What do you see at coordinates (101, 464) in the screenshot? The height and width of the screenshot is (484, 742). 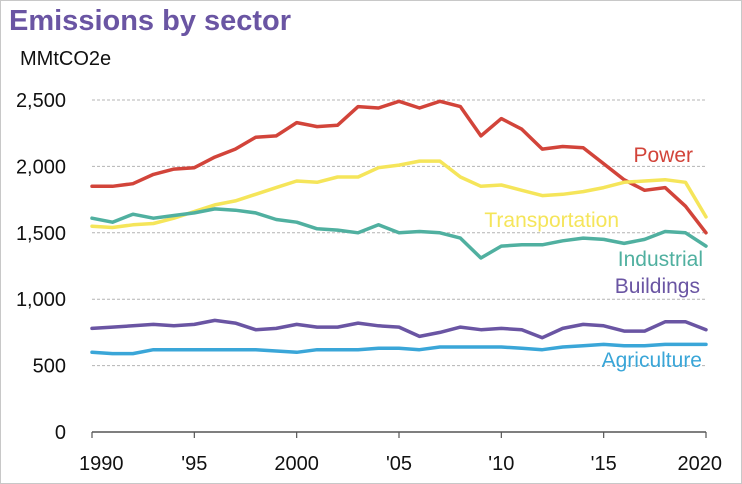 I see `x-tick-label-1990: 1990` at bounding box center [101, 464].